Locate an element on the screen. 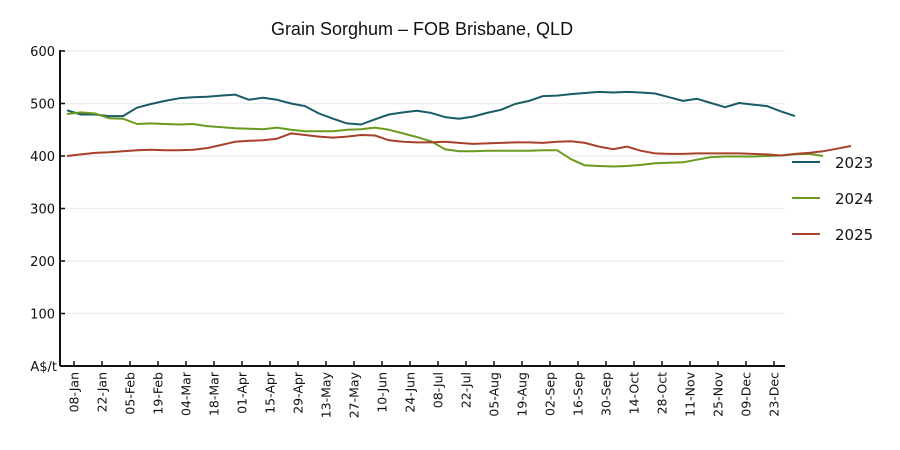 Image resolution: width=900 pixels, height=450 pixels. x-tick-label: 11-Nov is located at coordinates (690, 393).